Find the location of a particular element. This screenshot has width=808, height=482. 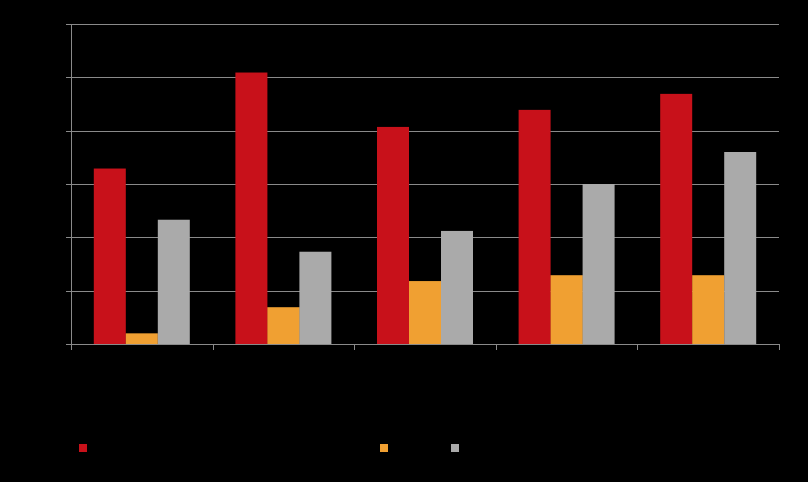

legend is located at coordinates (269, 448).